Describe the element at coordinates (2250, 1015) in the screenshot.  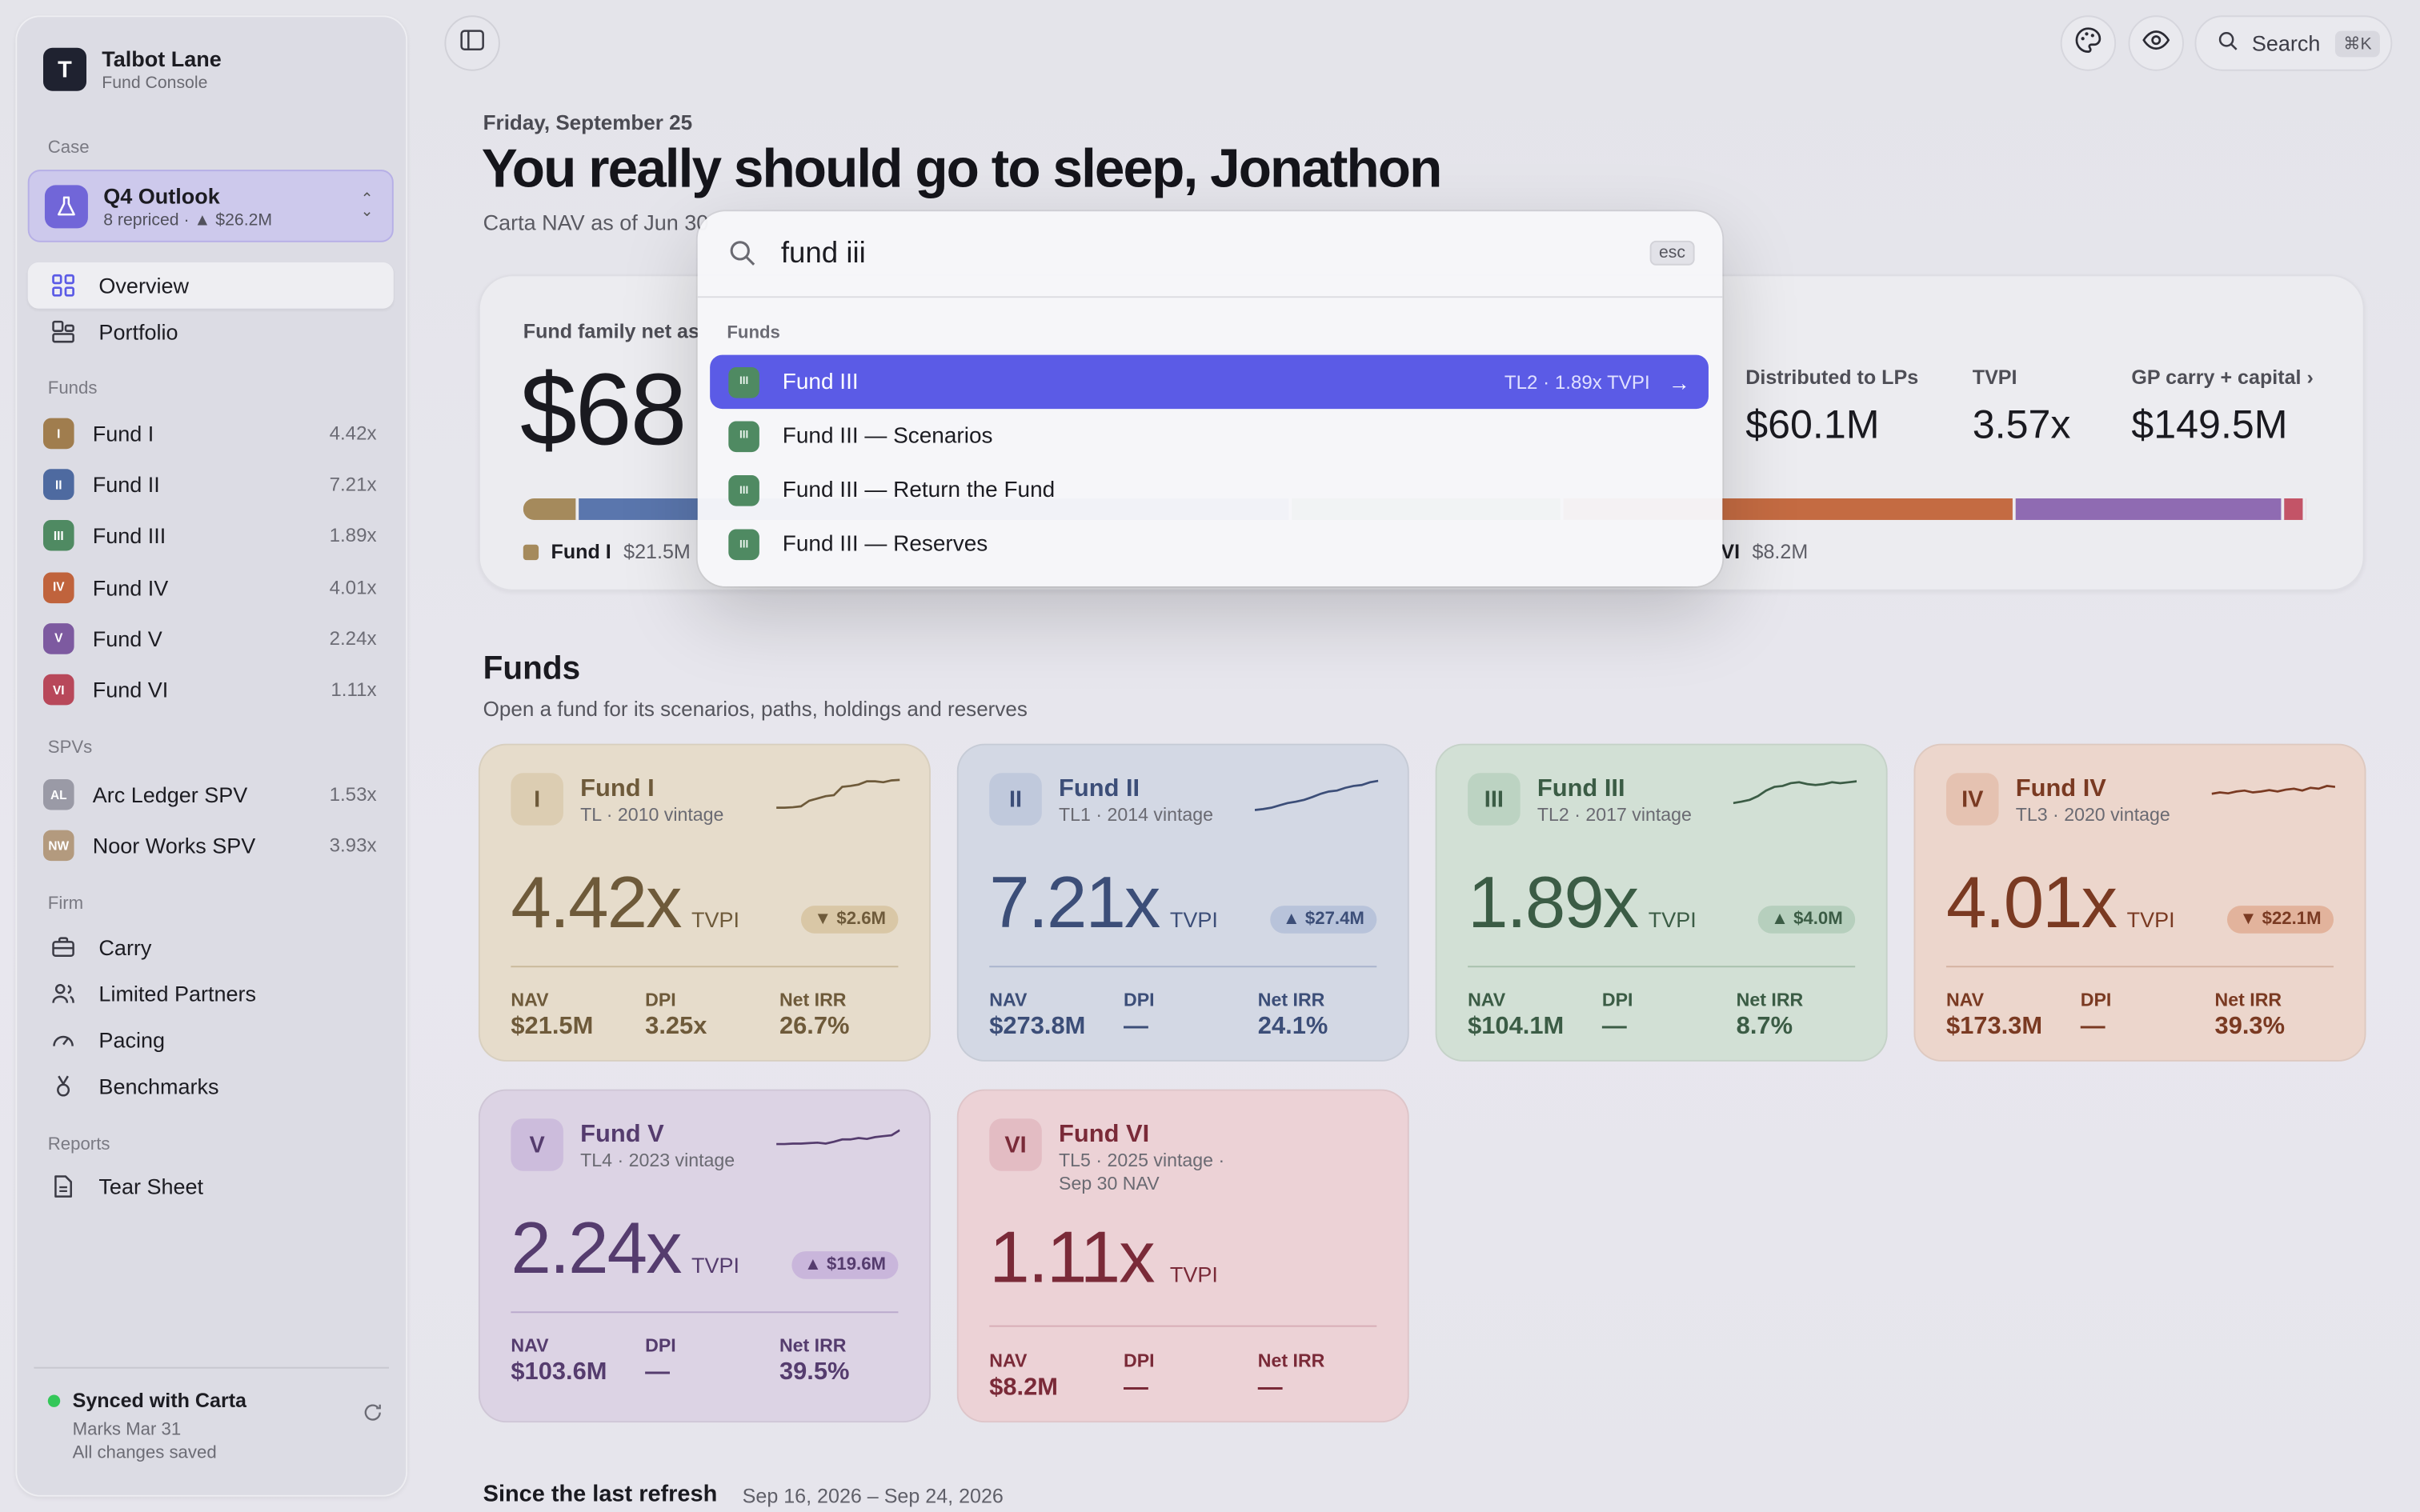
I see `metric-irr: Net IRR 39.3%` at that location.